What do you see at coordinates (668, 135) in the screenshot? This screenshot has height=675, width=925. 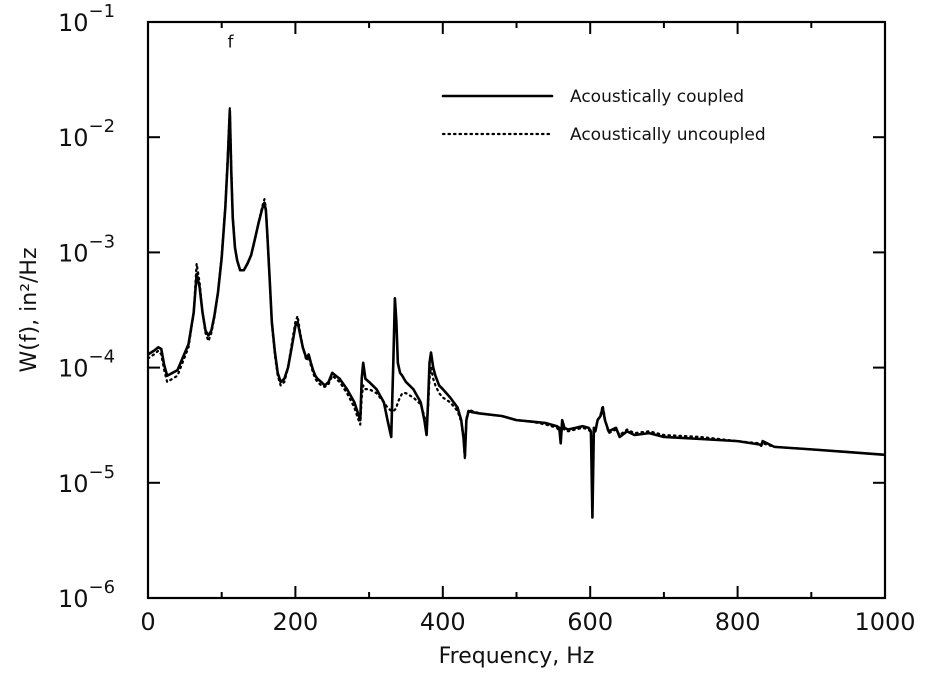 I see `legend-label: Acoustically uncoupled` at bounding box center [668, 135].